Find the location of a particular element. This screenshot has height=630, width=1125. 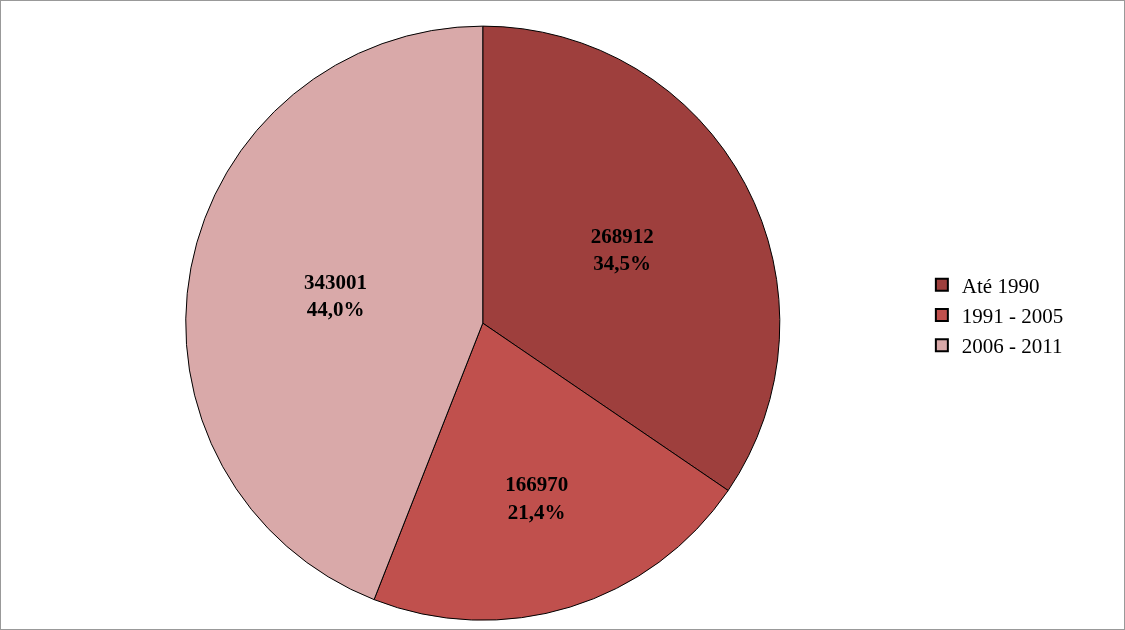

data-label: 268912 34,5% is located at coordinates (622, 249).